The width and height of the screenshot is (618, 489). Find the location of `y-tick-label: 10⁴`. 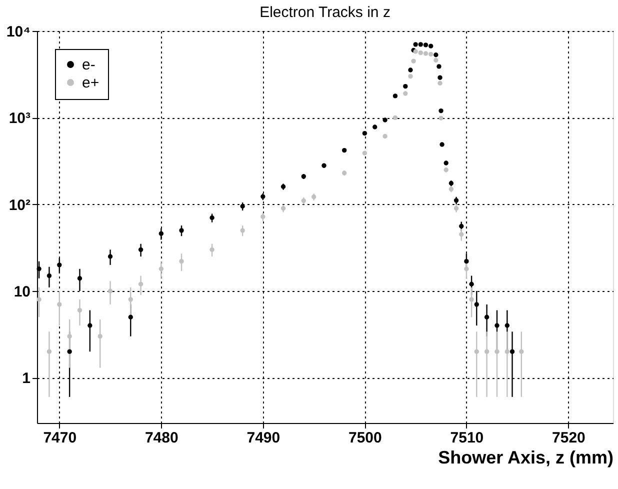

y-tick-label: 10⁴ is located at coordinates (18, 32).